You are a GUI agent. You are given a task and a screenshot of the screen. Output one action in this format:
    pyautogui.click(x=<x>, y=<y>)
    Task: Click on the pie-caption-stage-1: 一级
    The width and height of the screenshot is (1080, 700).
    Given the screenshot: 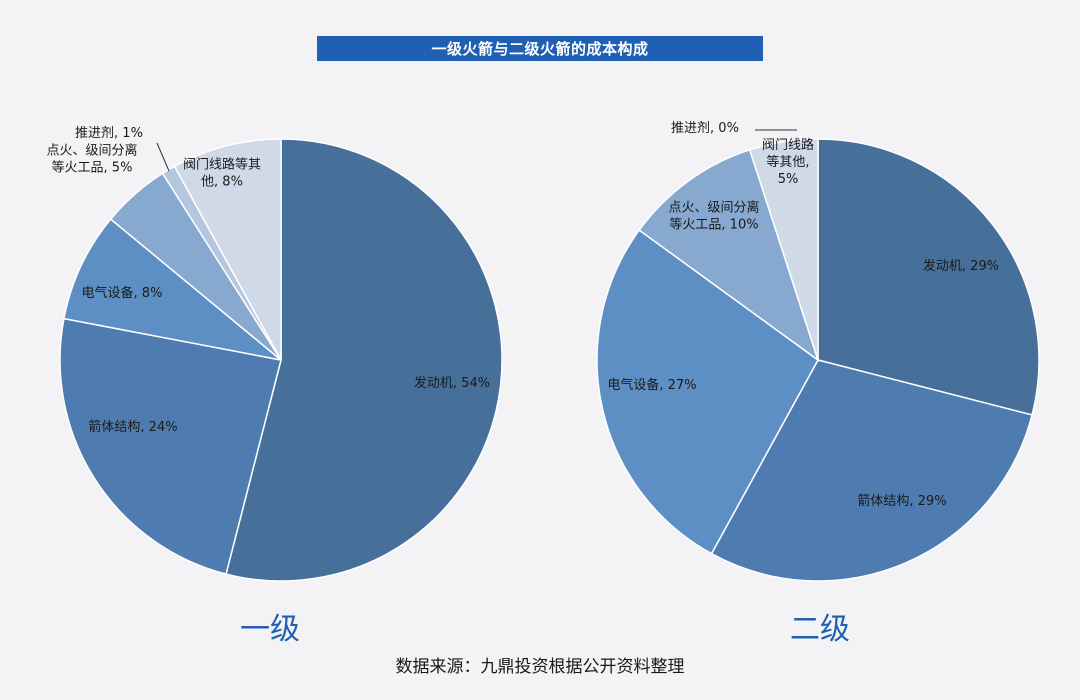 What is the action you would take?
    pyautogui.click(x=270, y=629)
    